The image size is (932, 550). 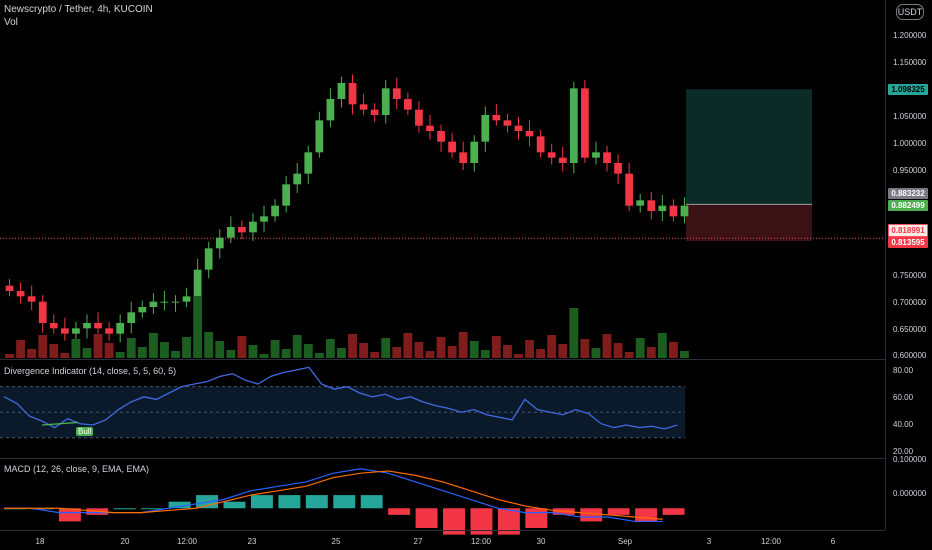 What do you see at coordinates (910, 355) in the screenshot?
I see `price-tick: 0.600000` at bounding box center [910, 355].